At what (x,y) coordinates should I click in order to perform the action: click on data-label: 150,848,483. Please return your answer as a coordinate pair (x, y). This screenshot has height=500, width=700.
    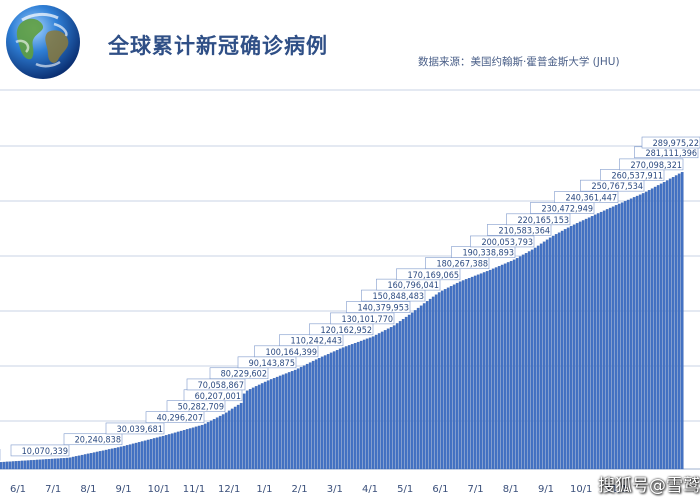
    Looking at the image, I should click on (399, 297).